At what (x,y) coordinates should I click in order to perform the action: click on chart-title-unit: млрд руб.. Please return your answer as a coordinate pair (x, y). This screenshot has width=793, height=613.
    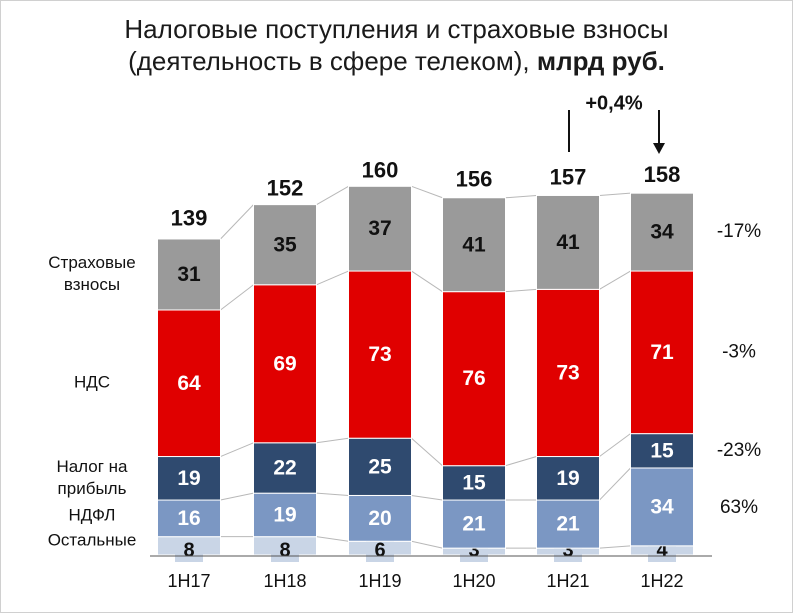
    Looking at the image, I should click on (600, 61).